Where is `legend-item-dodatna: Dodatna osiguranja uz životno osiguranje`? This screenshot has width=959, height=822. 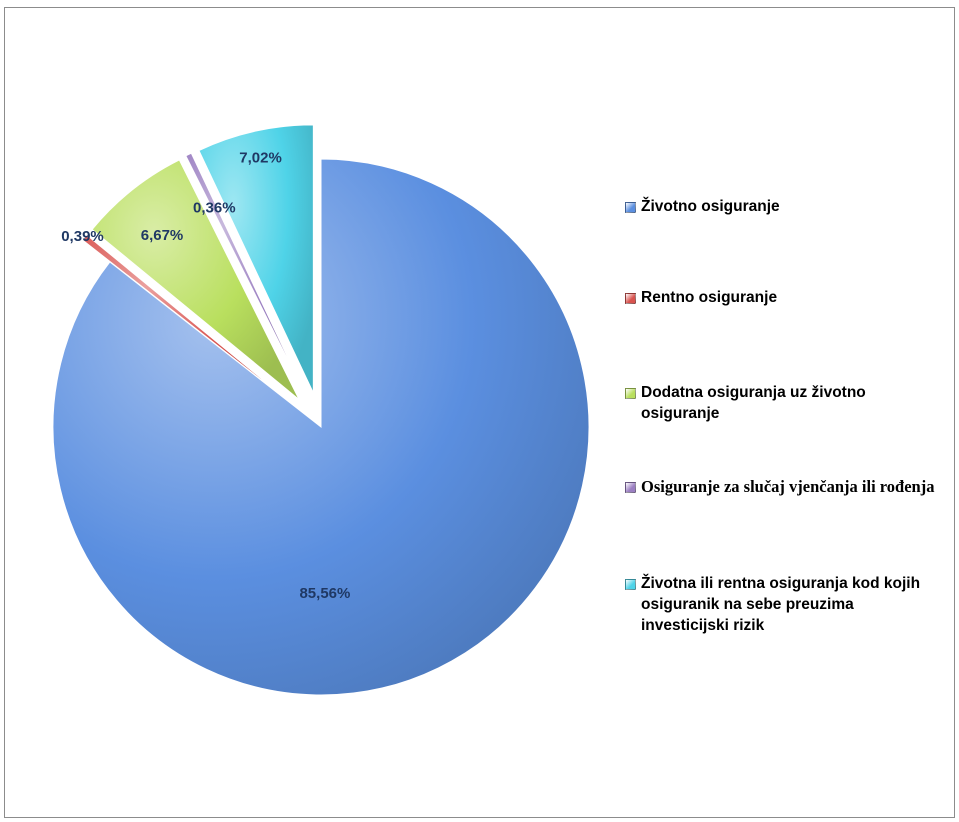
legend-item-dodatna: Dodatna osiguranja uz životno osiguranje is located at coordinates (785, 403).